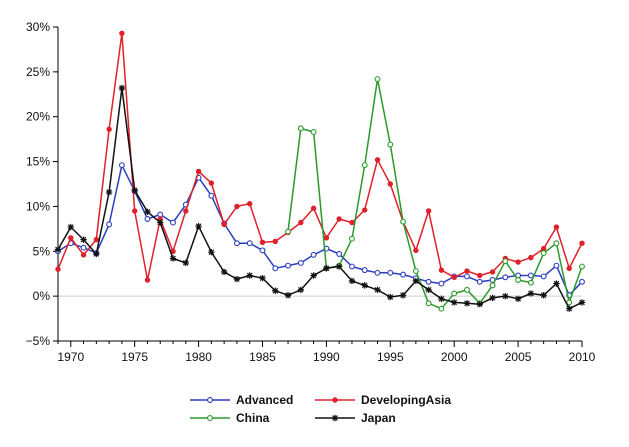 The width and height of the screenshot is (629, 447). What do you see at coordinates (518, 357) in the screenshot?
I see `x-tick-label: 2005` at bounding box center [518, 357].